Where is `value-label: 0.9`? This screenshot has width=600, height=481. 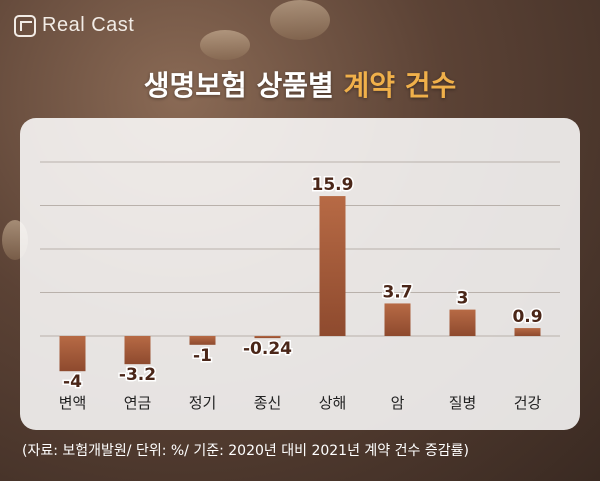 value-label: 0.9 is located at coordinates (527, 317).